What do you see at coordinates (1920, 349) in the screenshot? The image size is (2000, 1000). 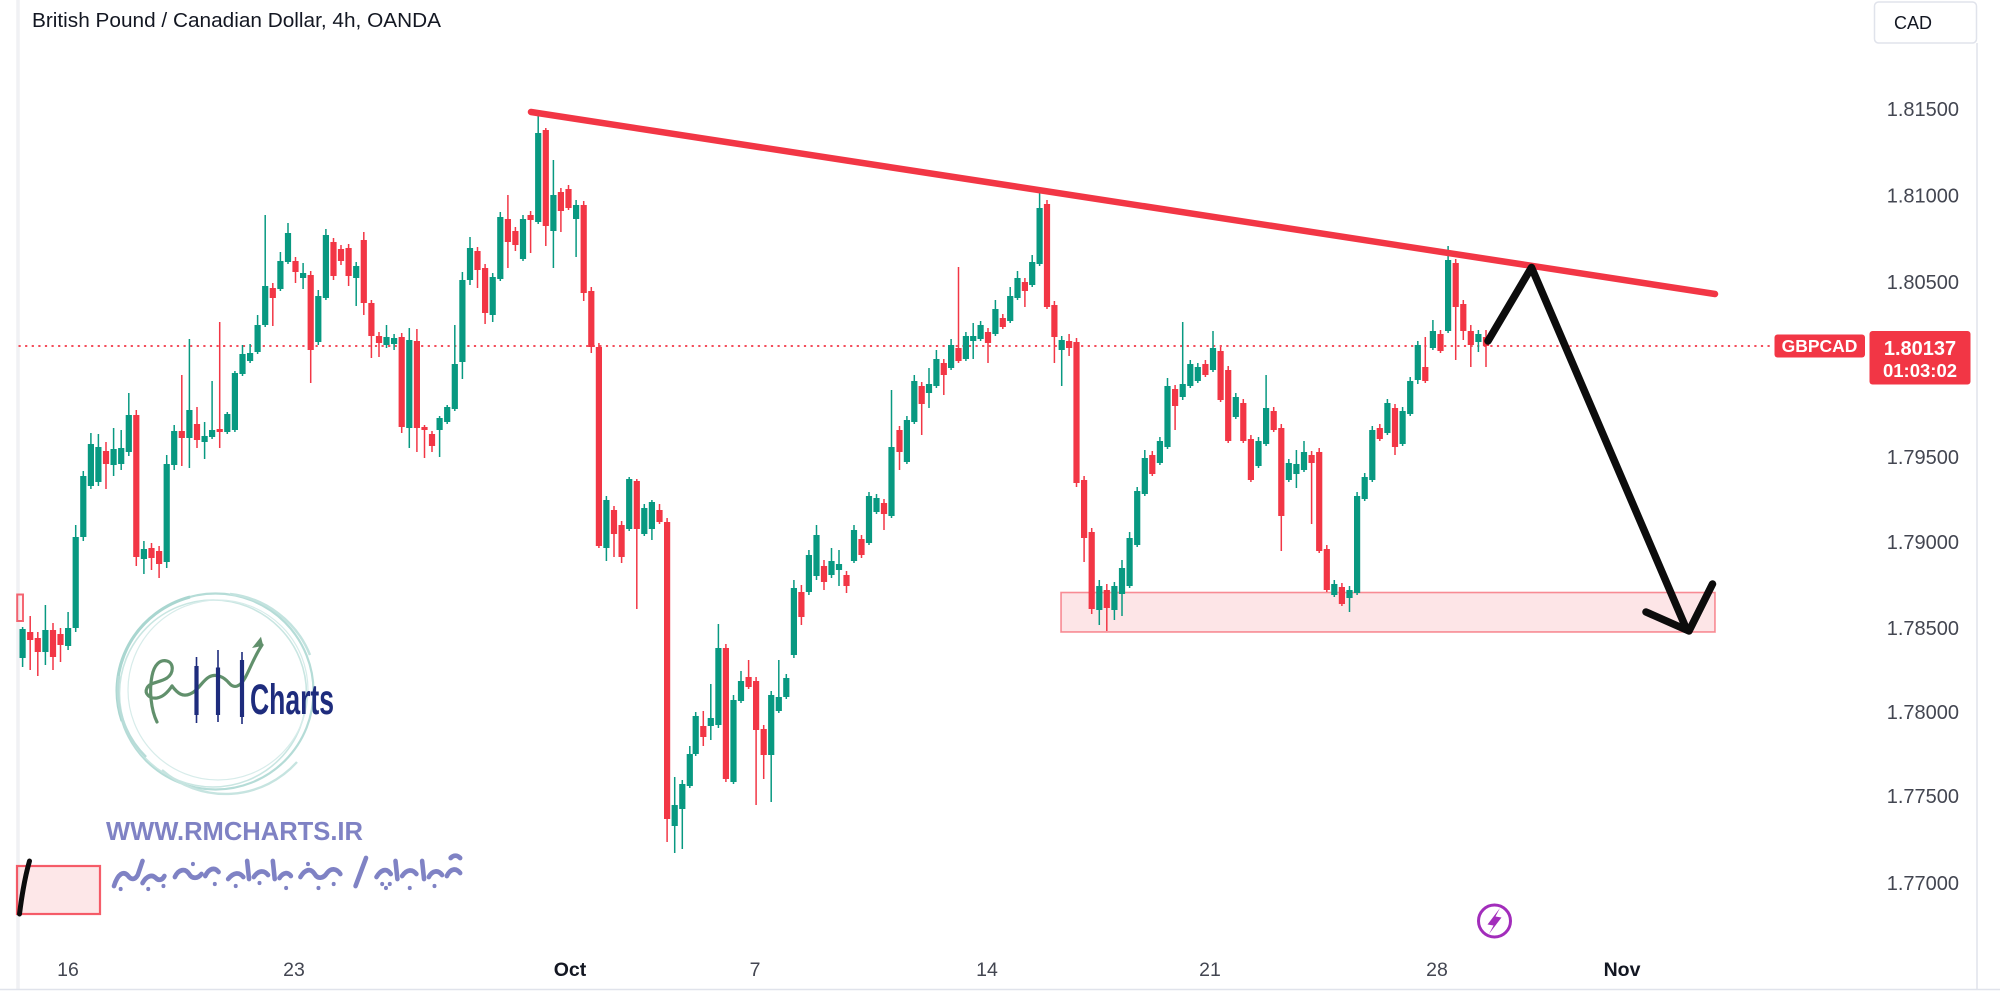 I see `svg-text: 1.80137` at bounding box center [1920, 349].